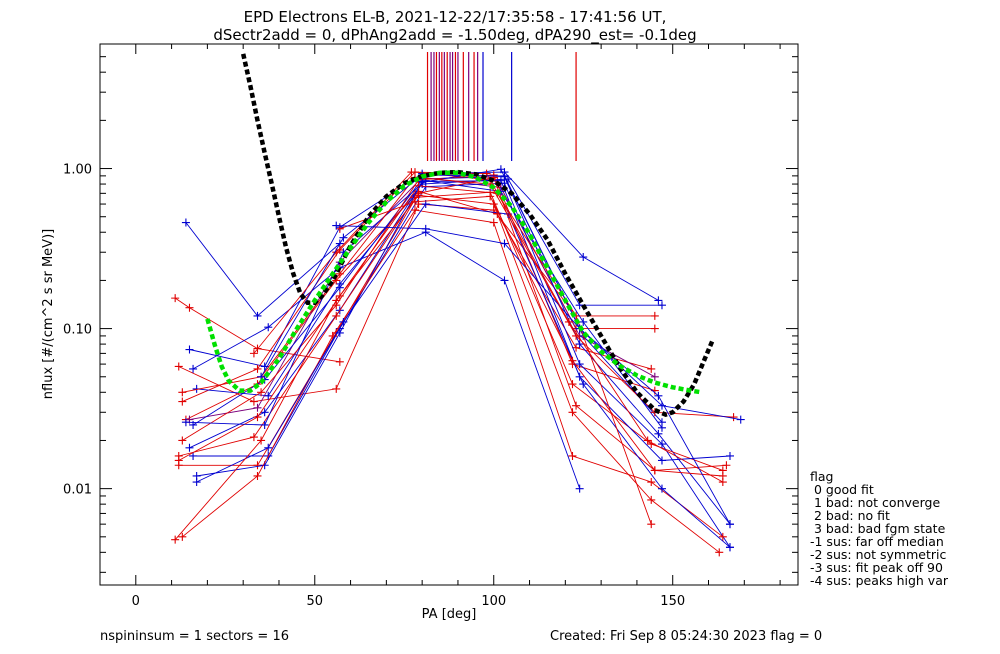  I want to click on x-tick-label: 50, so click(314, 601).